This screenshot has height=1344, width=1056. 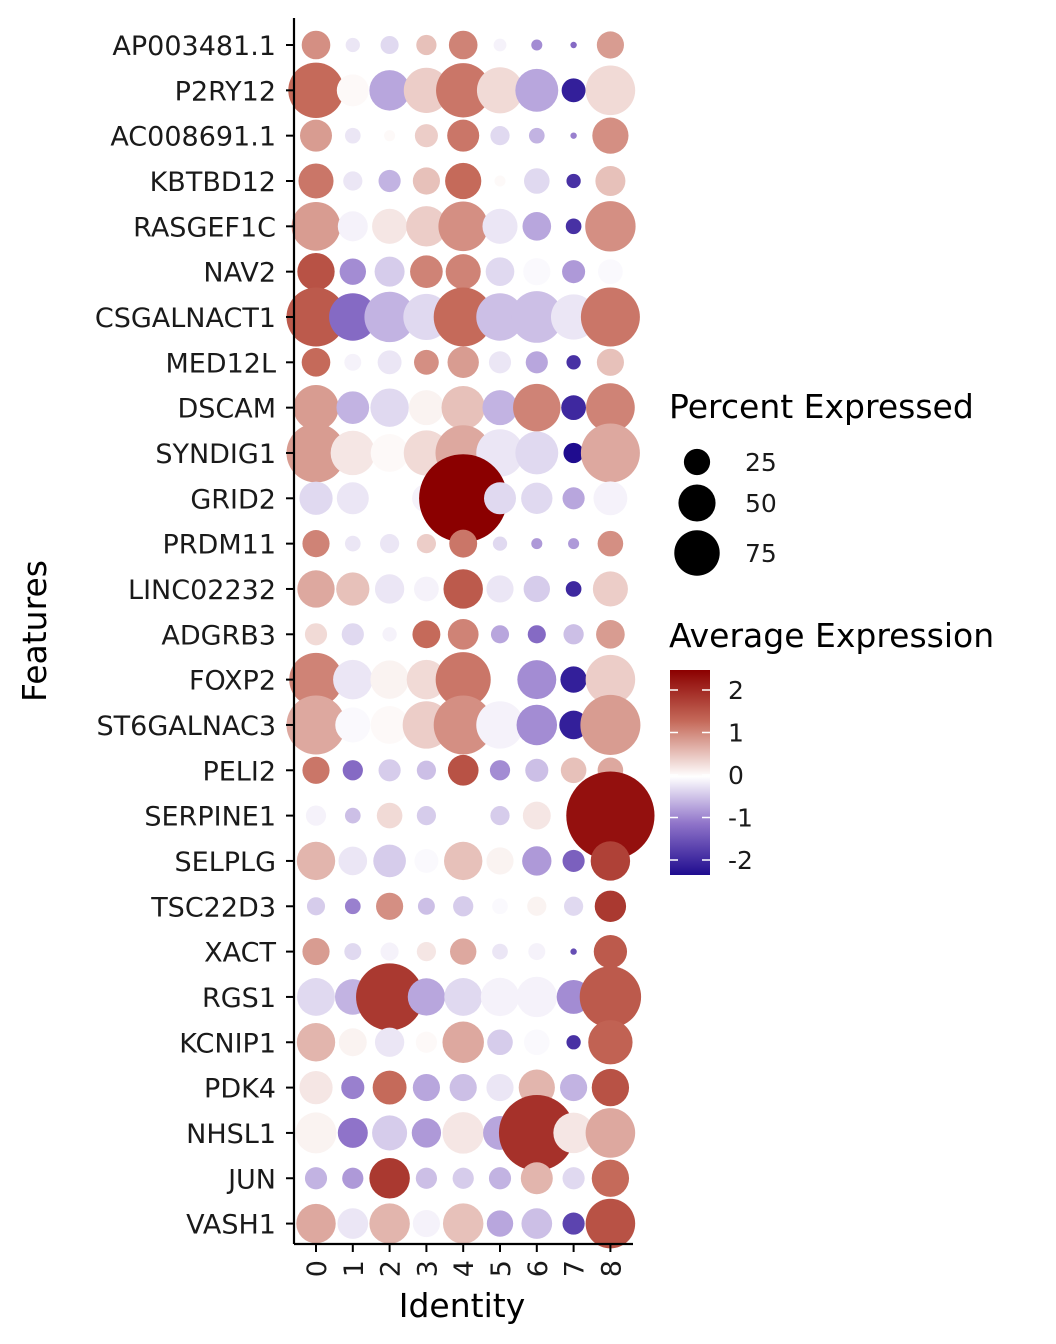 What do you see at coordinates (227, 1043) in the screenshot?
I see `y-tick-label: KCNIP1` at bounding box center [227, 1043].